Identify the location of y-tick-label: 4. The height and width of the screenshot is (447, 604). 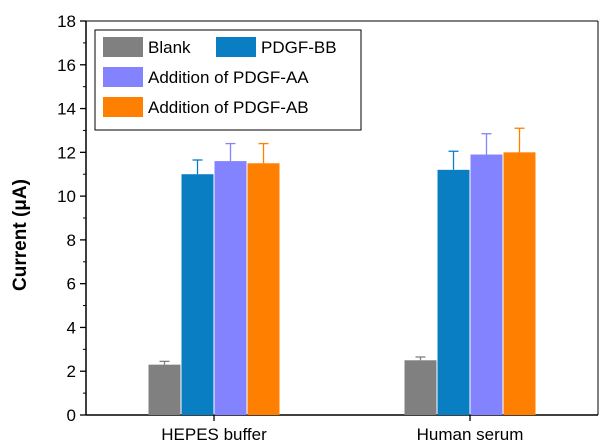
(71, 327).